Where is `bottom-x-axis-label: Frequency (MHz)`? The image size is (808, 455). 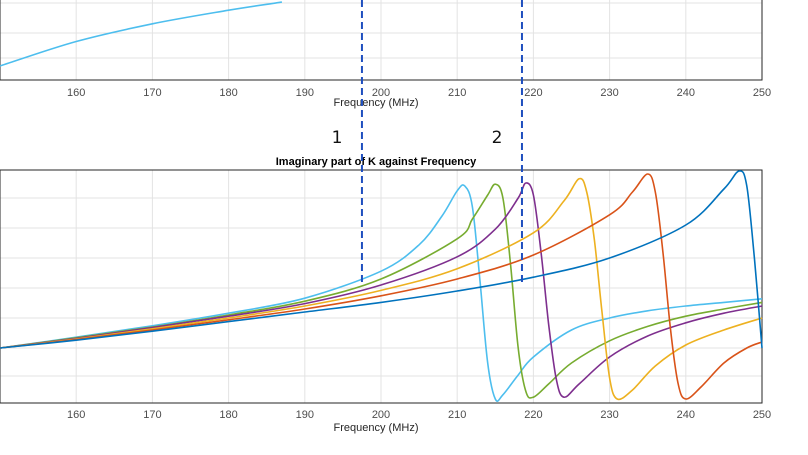
bottom-x-axis-label: Frequency (MHz) is located at coordinates (376, 428).